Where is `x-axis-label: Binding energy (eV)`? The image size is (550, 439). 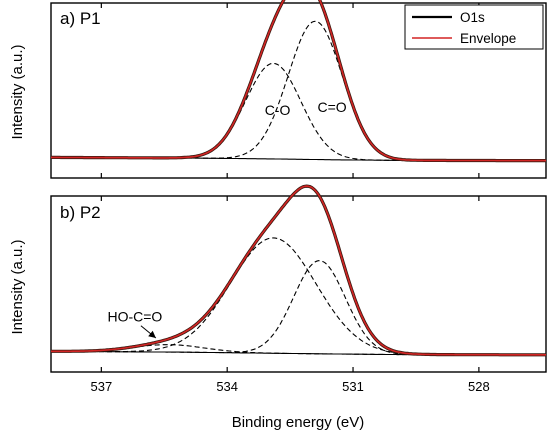 x-axis-label: Binding energy (eV) is located at coordinates (298, 422).